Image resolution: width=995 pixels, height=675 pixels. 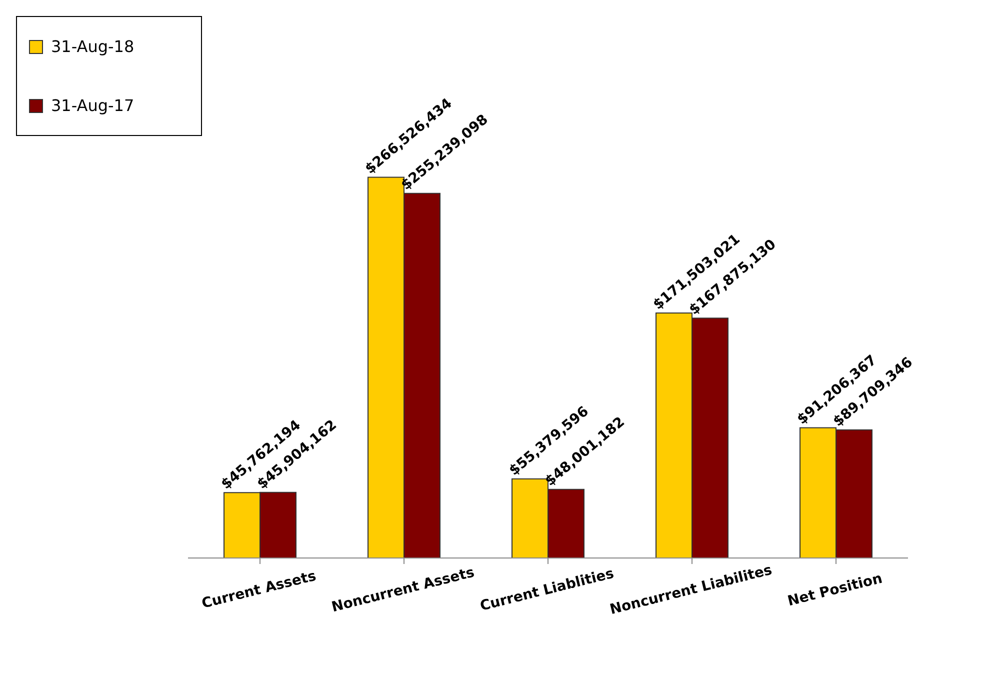 What do you see at coordinates (92, 105) in the screenshot?
I see `legend-label: 31-Aug-17` at bounding box center [92, 105].